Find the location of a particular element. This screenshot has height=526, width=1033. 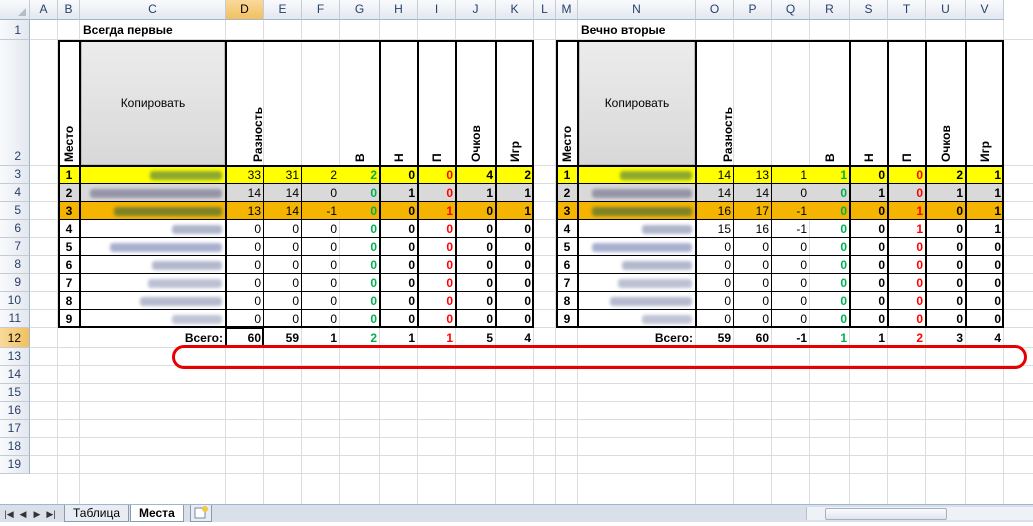

last-sheet-icon: ▶| is located at coordinates (51, 514).